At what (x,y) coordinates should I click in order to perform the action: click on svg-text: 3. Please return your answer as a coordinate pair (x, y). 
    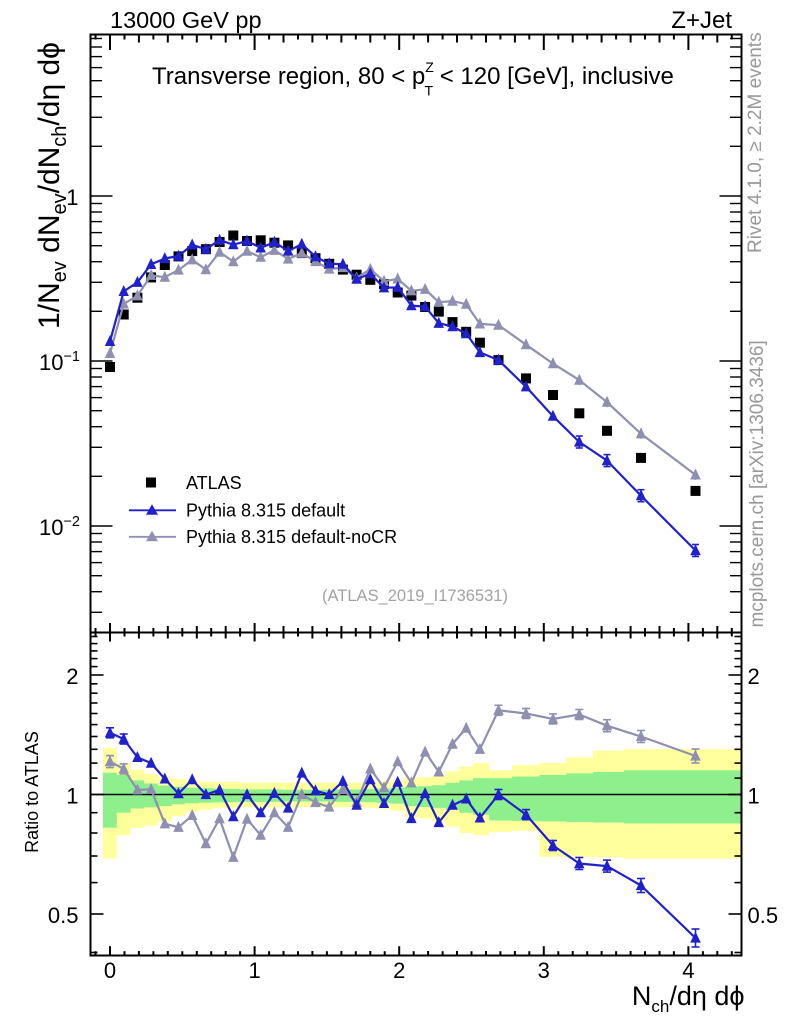
    Looking at the image, I should click on (544, 970).